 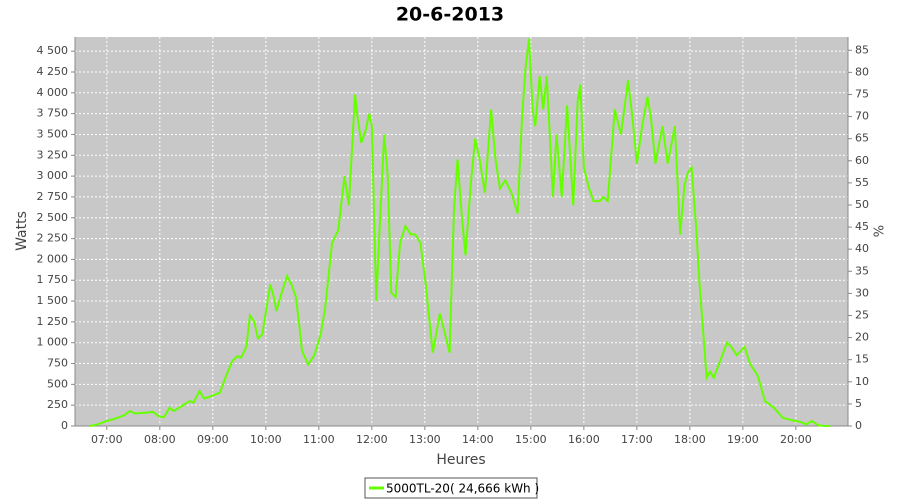 What do you see at coordinates (160, 439) in the screenshot?
I see `x-tick-label: 08:00` at bounding box center [160, 439].